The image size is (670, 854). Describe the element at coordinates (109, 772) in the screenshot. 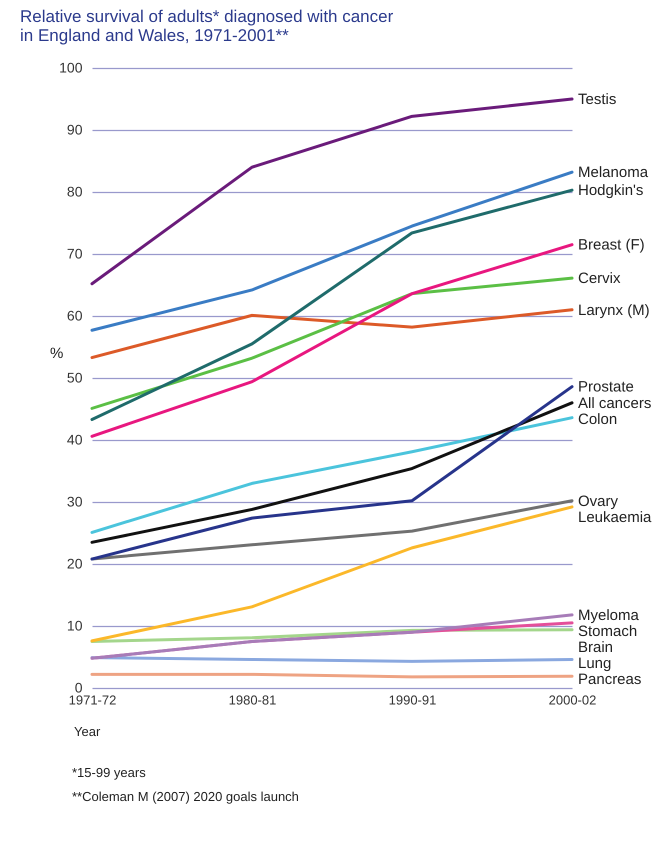

I see `text: *15-99 years` at that location.